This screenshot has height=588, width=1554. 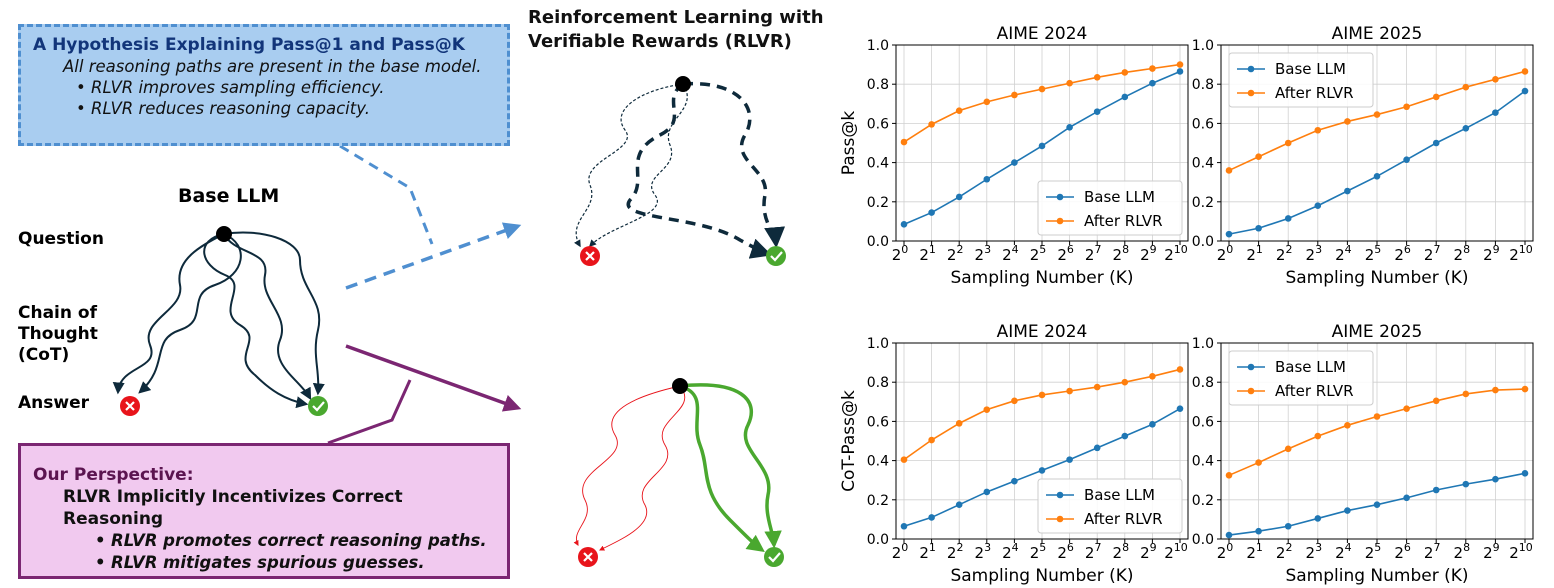 I want to click on x-tick-label: 26, so click(x=1065, y=253).